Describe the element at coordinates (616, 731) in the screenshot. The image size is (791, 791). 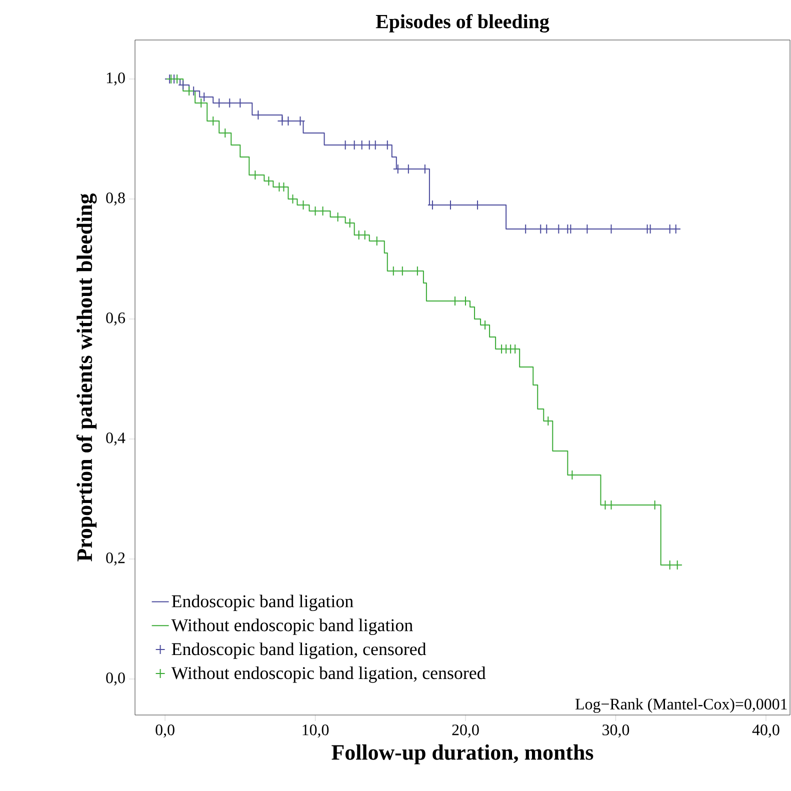
I see `x-tick-label: 30,0` at that location.